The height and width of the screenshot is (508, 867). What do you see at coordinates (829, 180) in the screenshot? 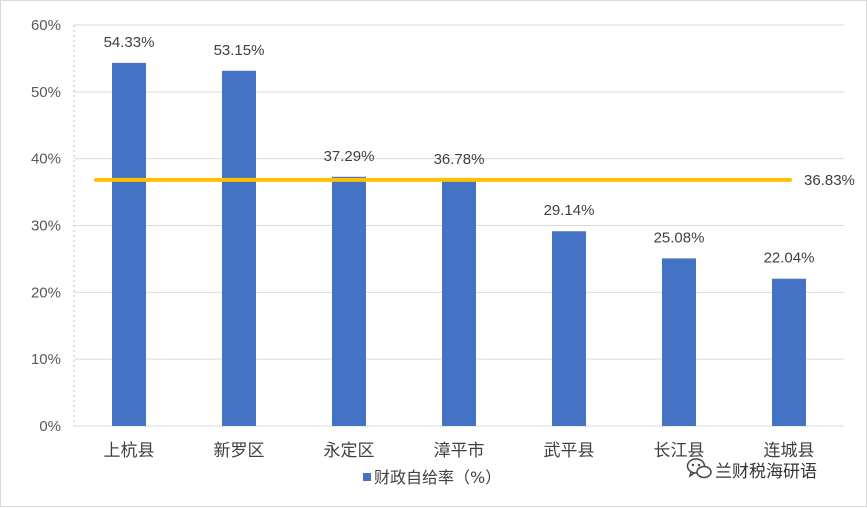
I see `average-label: 36.83%` at bounding box center [829, 180].